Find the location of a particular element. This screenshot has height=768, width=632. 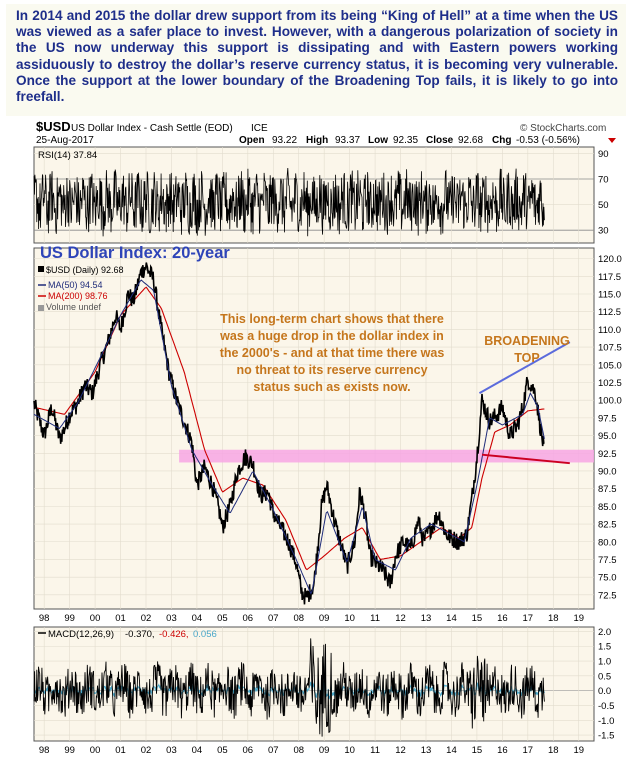

price-tick-label: 97.5 is located at coordinates (607, 418).